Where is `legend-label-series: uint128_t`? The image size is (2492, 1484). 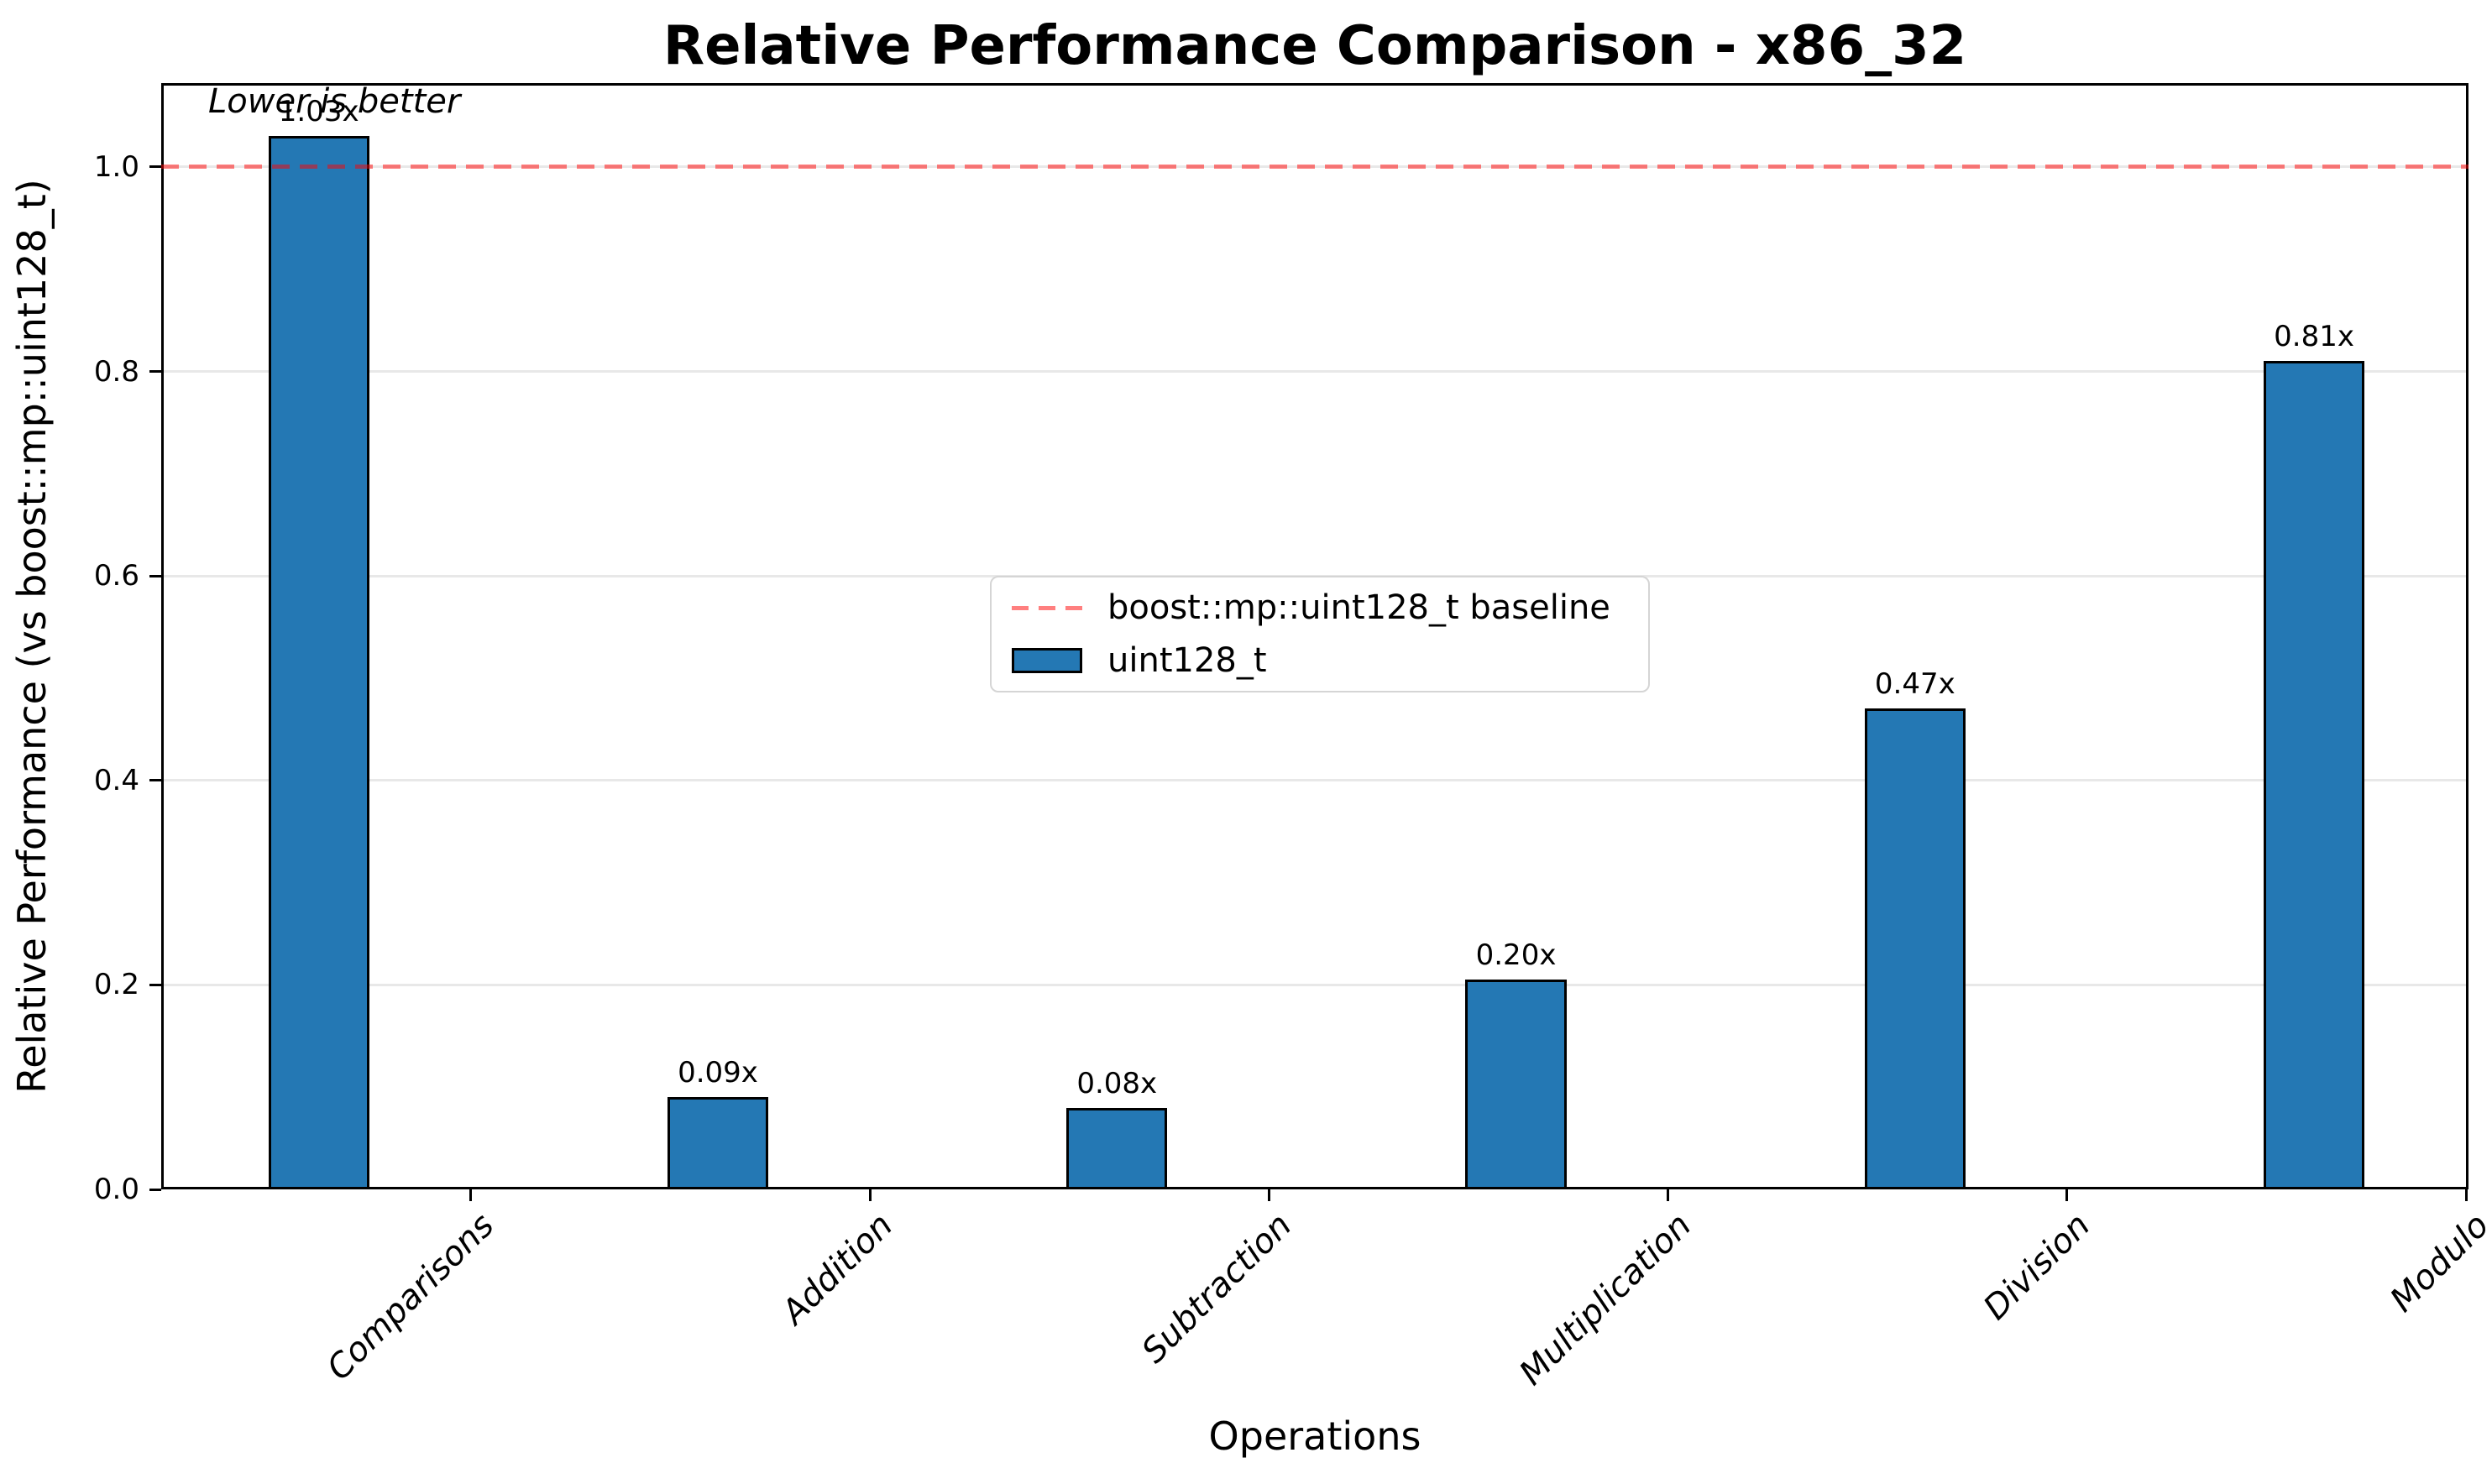
legend-label-series: uint128_t is located at coordinates (1187, 660).